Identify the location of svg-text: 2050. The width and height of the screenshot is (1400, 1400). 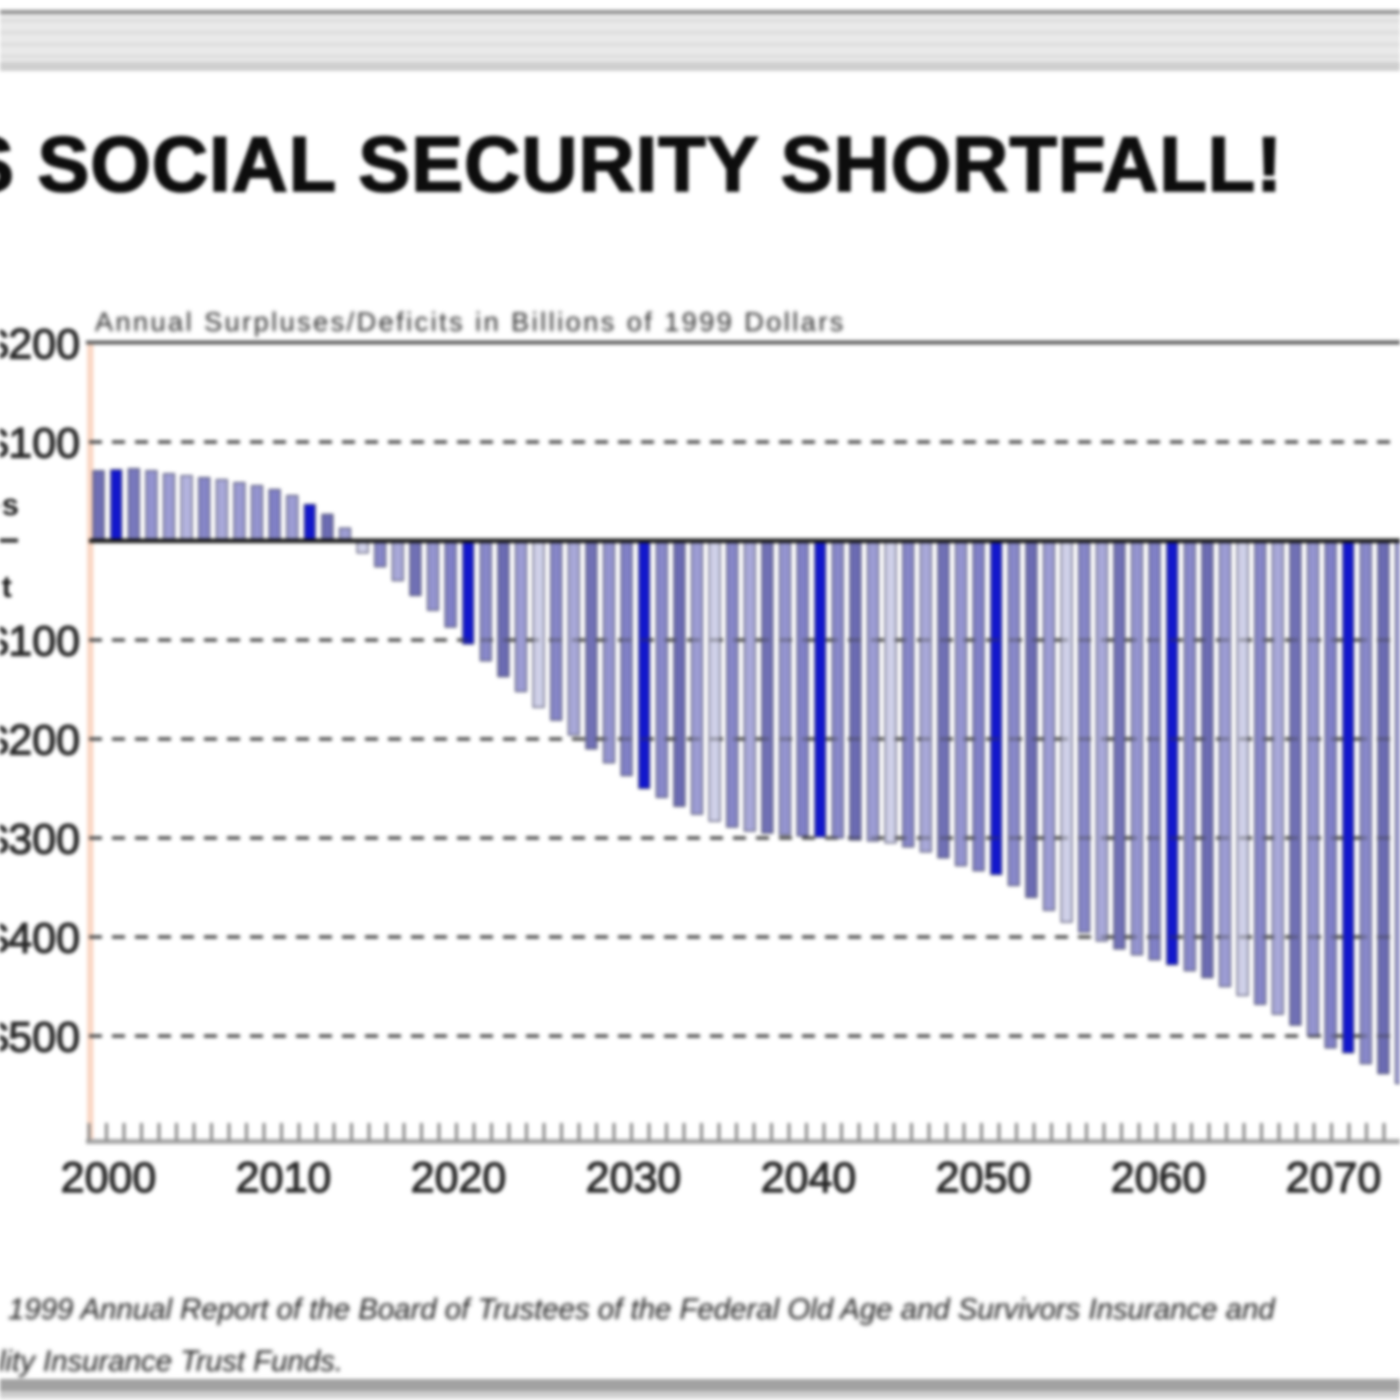
(984, 1178).